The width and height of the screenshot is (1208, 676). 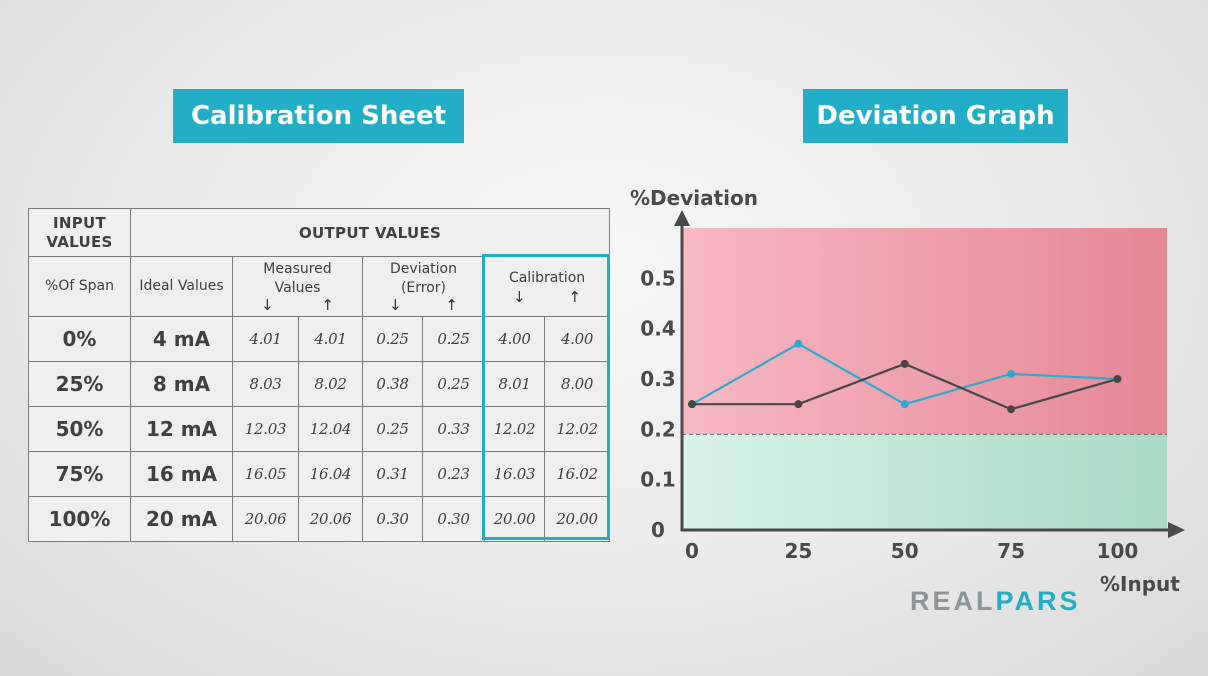 I want to click on x-tick-label: 25, so click(x=798, y=551).